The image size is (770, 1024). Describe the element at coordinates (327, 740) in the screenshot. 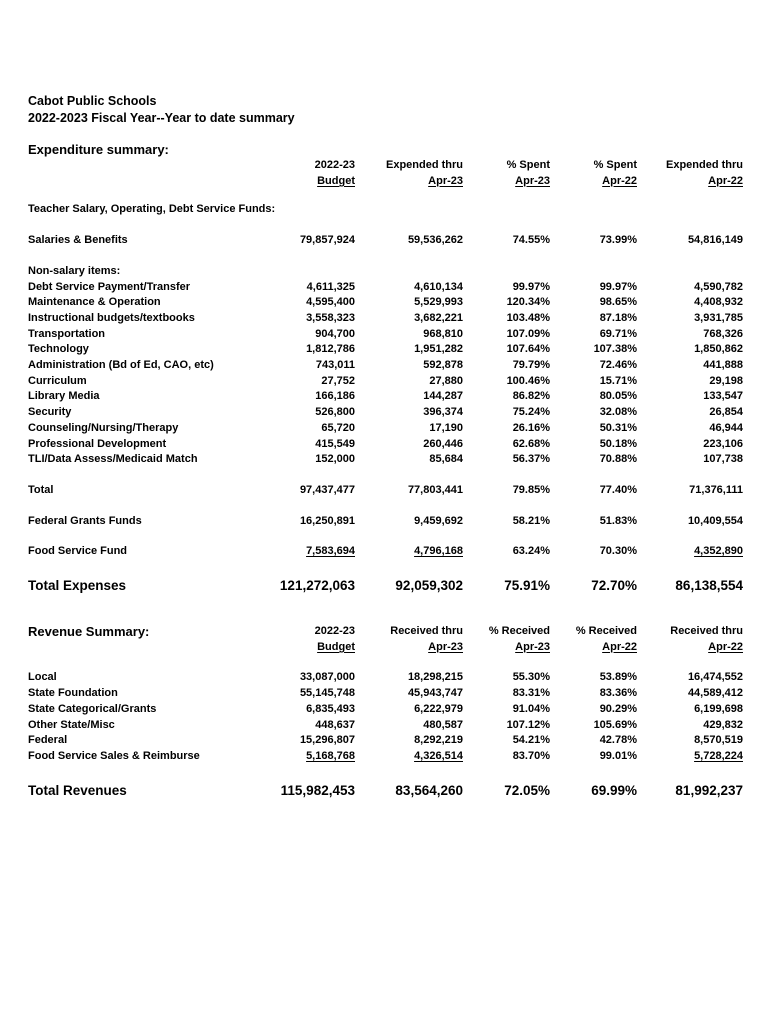

I see `budget-value: 15,296,807` at that location.